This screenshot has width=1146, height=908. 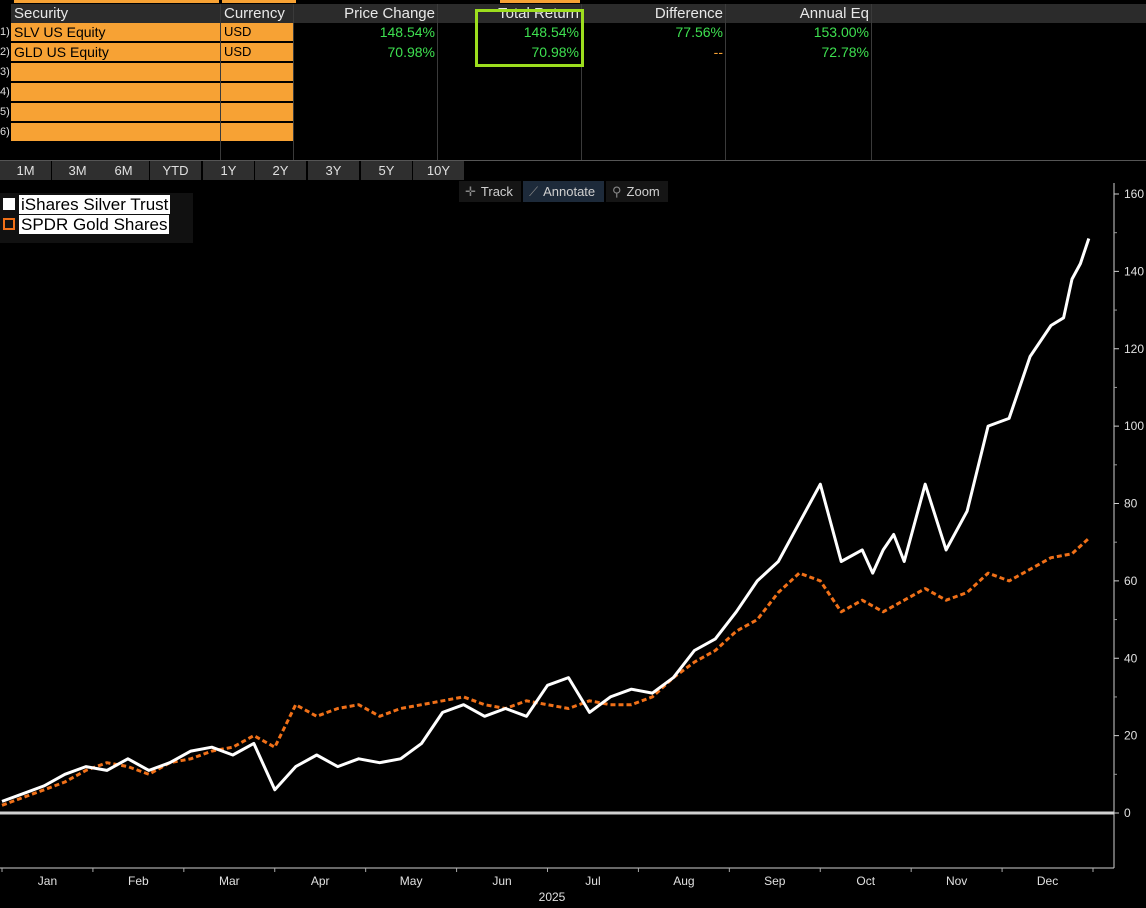 I want to click on track-tool-button: ✛ Track, so click(x=490, y=191).